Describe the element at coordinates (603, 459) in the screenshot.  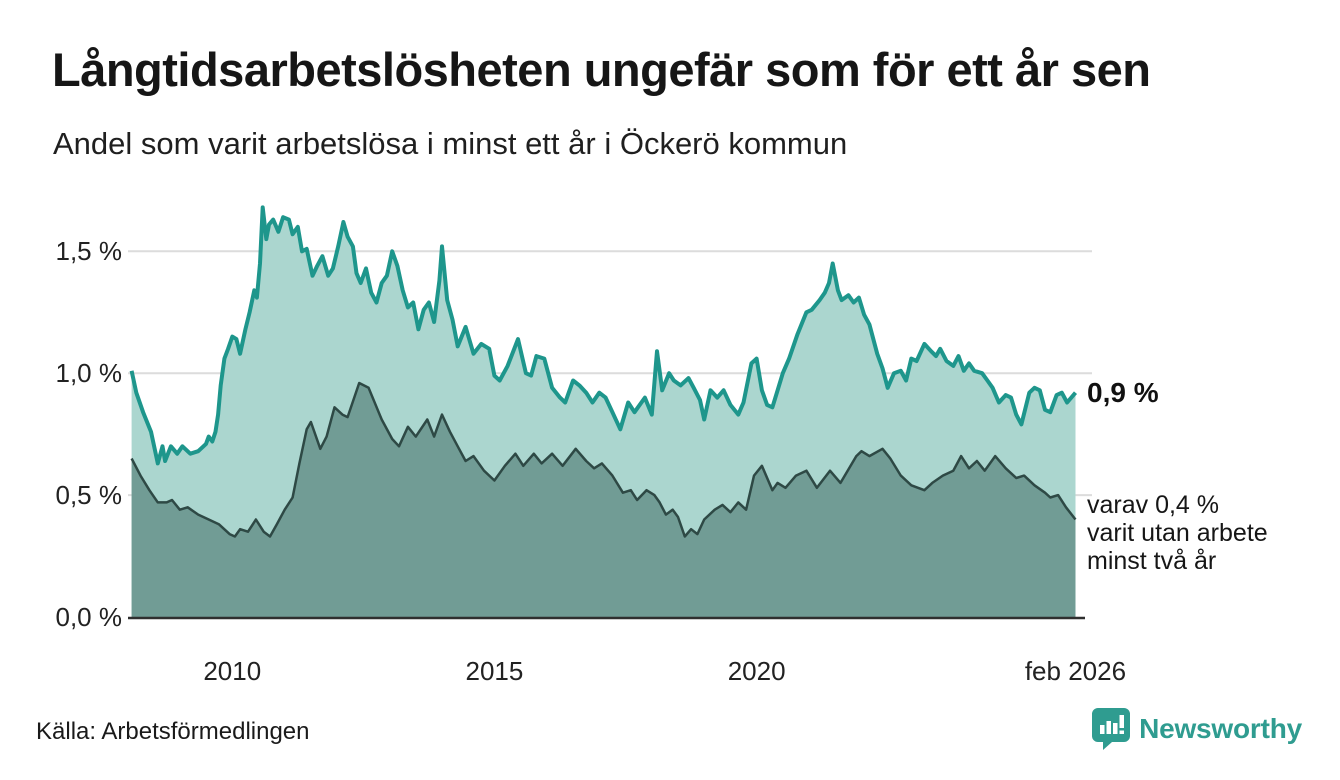
I see `chart-line-two-year` at that location.